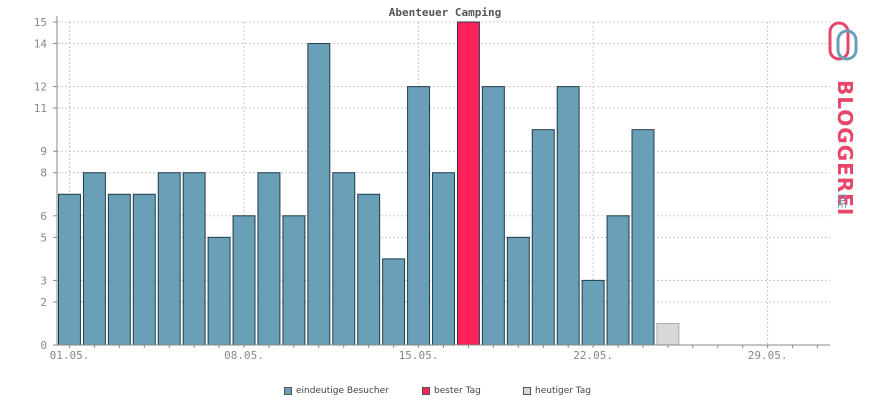 The width and height of the screenshot is (870, 400). I want to click on y-tick-label: 3, so click(43, 280).